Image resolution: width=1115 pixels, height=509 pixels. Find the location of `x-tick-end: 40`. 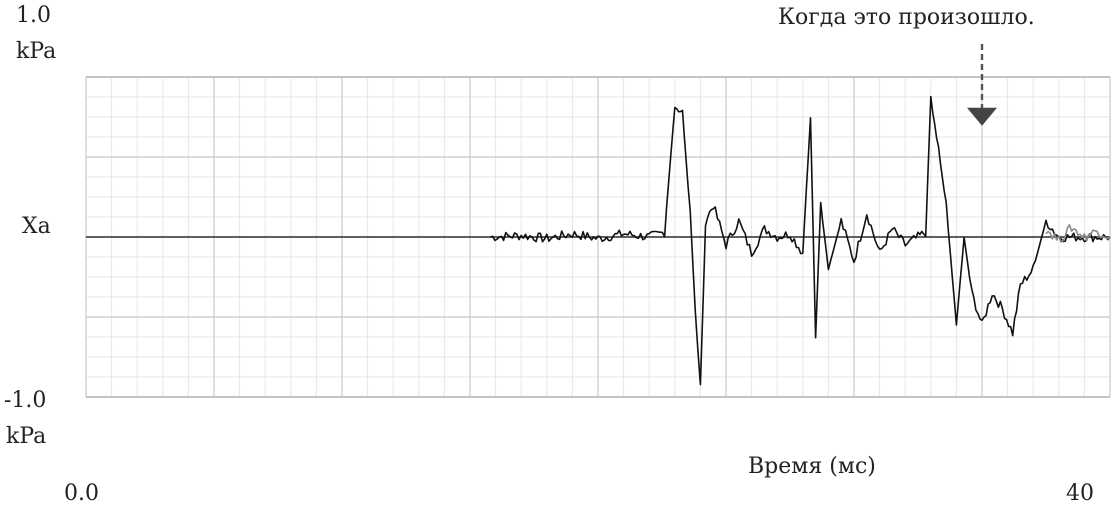

x-tick-end: 40 is located at coordinates (1080, 493).